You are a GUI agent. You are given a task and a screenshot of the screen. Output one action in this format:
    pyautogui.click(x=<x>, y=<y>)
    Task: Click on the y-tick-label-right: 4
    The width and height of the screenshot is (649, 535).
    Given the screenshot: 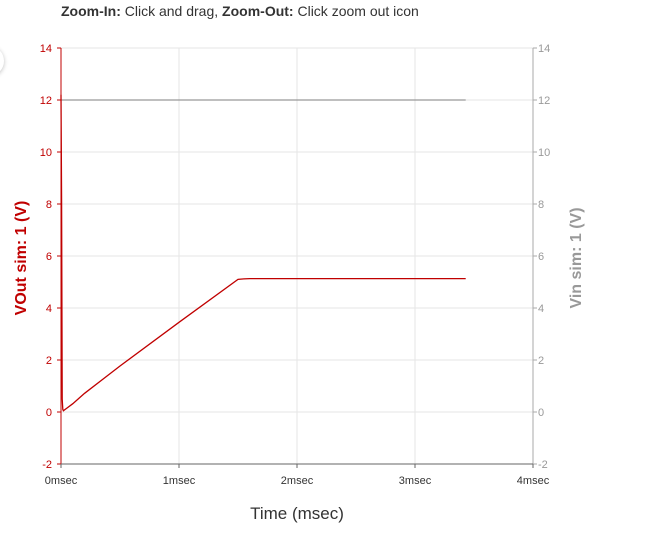 What is the action you would take?
    pyautogui.click(x=541, y=309)
    